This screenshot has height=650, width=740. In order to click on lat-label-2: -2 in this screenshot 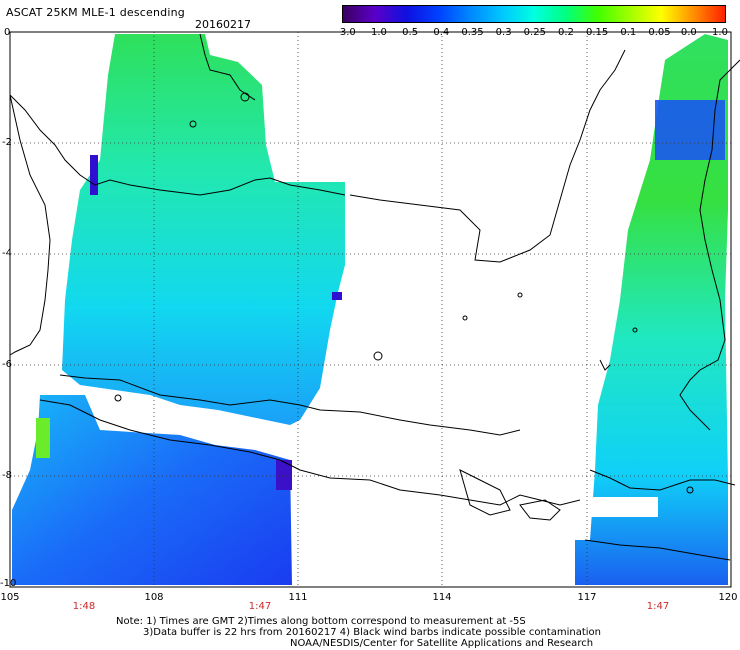, I will do `click(7, 142)`.